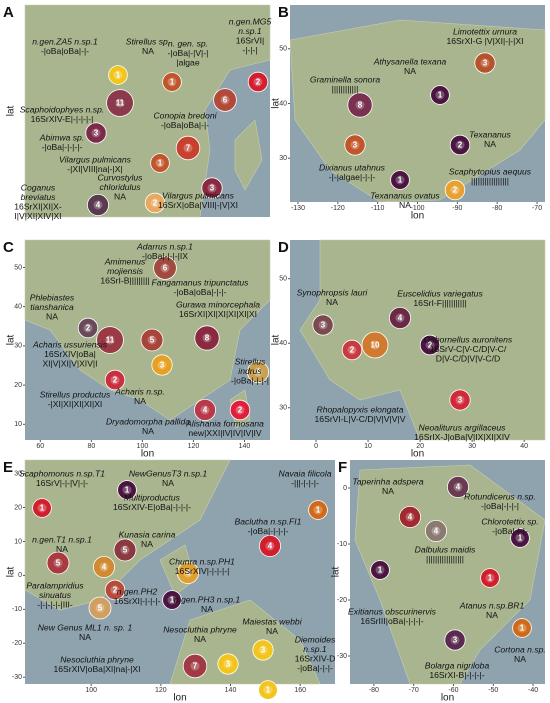 The height and width of the screenshot is (703, 550). I want to click on species-label: 16SrI-B|||||||||, so click(124, 280).